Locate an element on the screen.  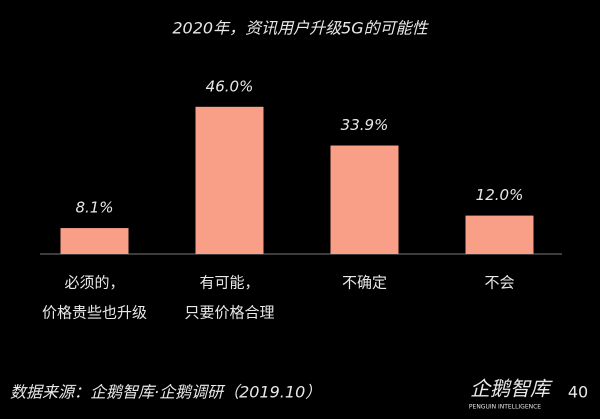
page-number: 40 is located at coordinates (578, 392).